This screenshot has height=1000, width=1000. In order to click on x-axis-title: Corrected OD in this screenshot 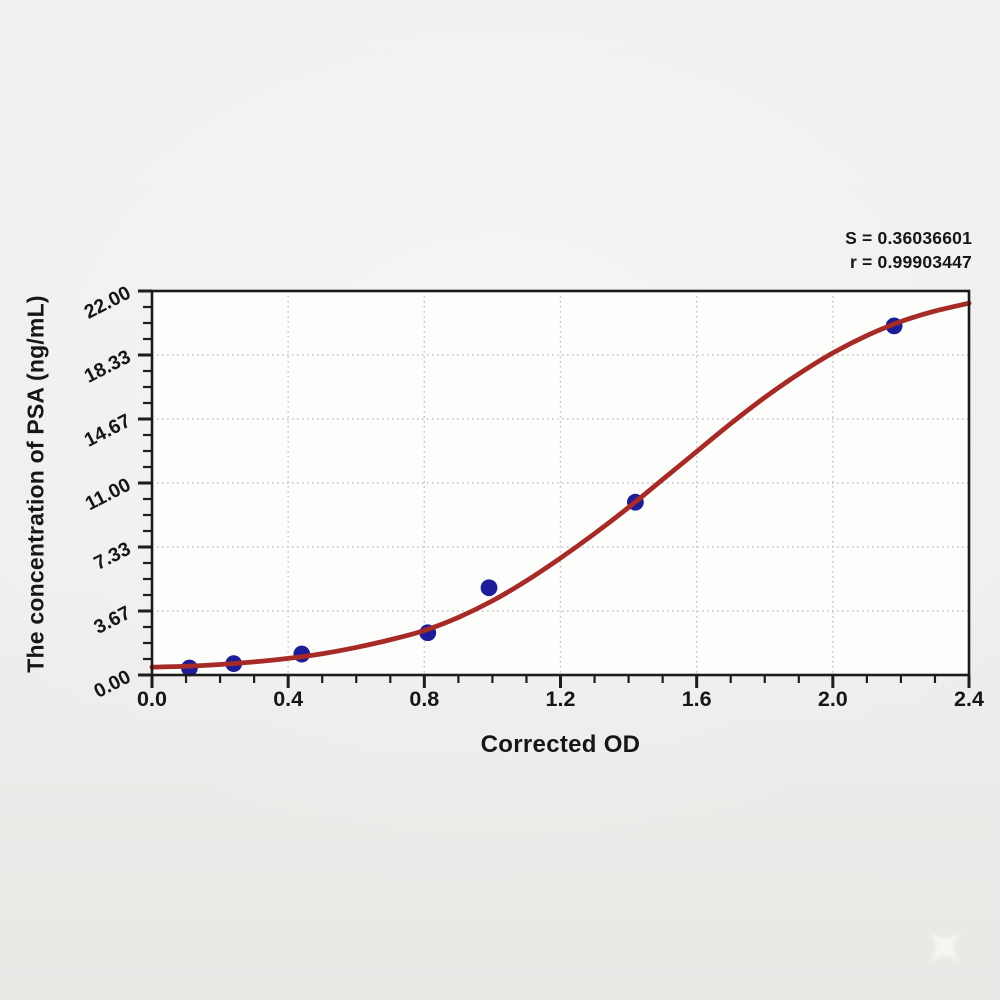, I will do `click(560, 744)`.